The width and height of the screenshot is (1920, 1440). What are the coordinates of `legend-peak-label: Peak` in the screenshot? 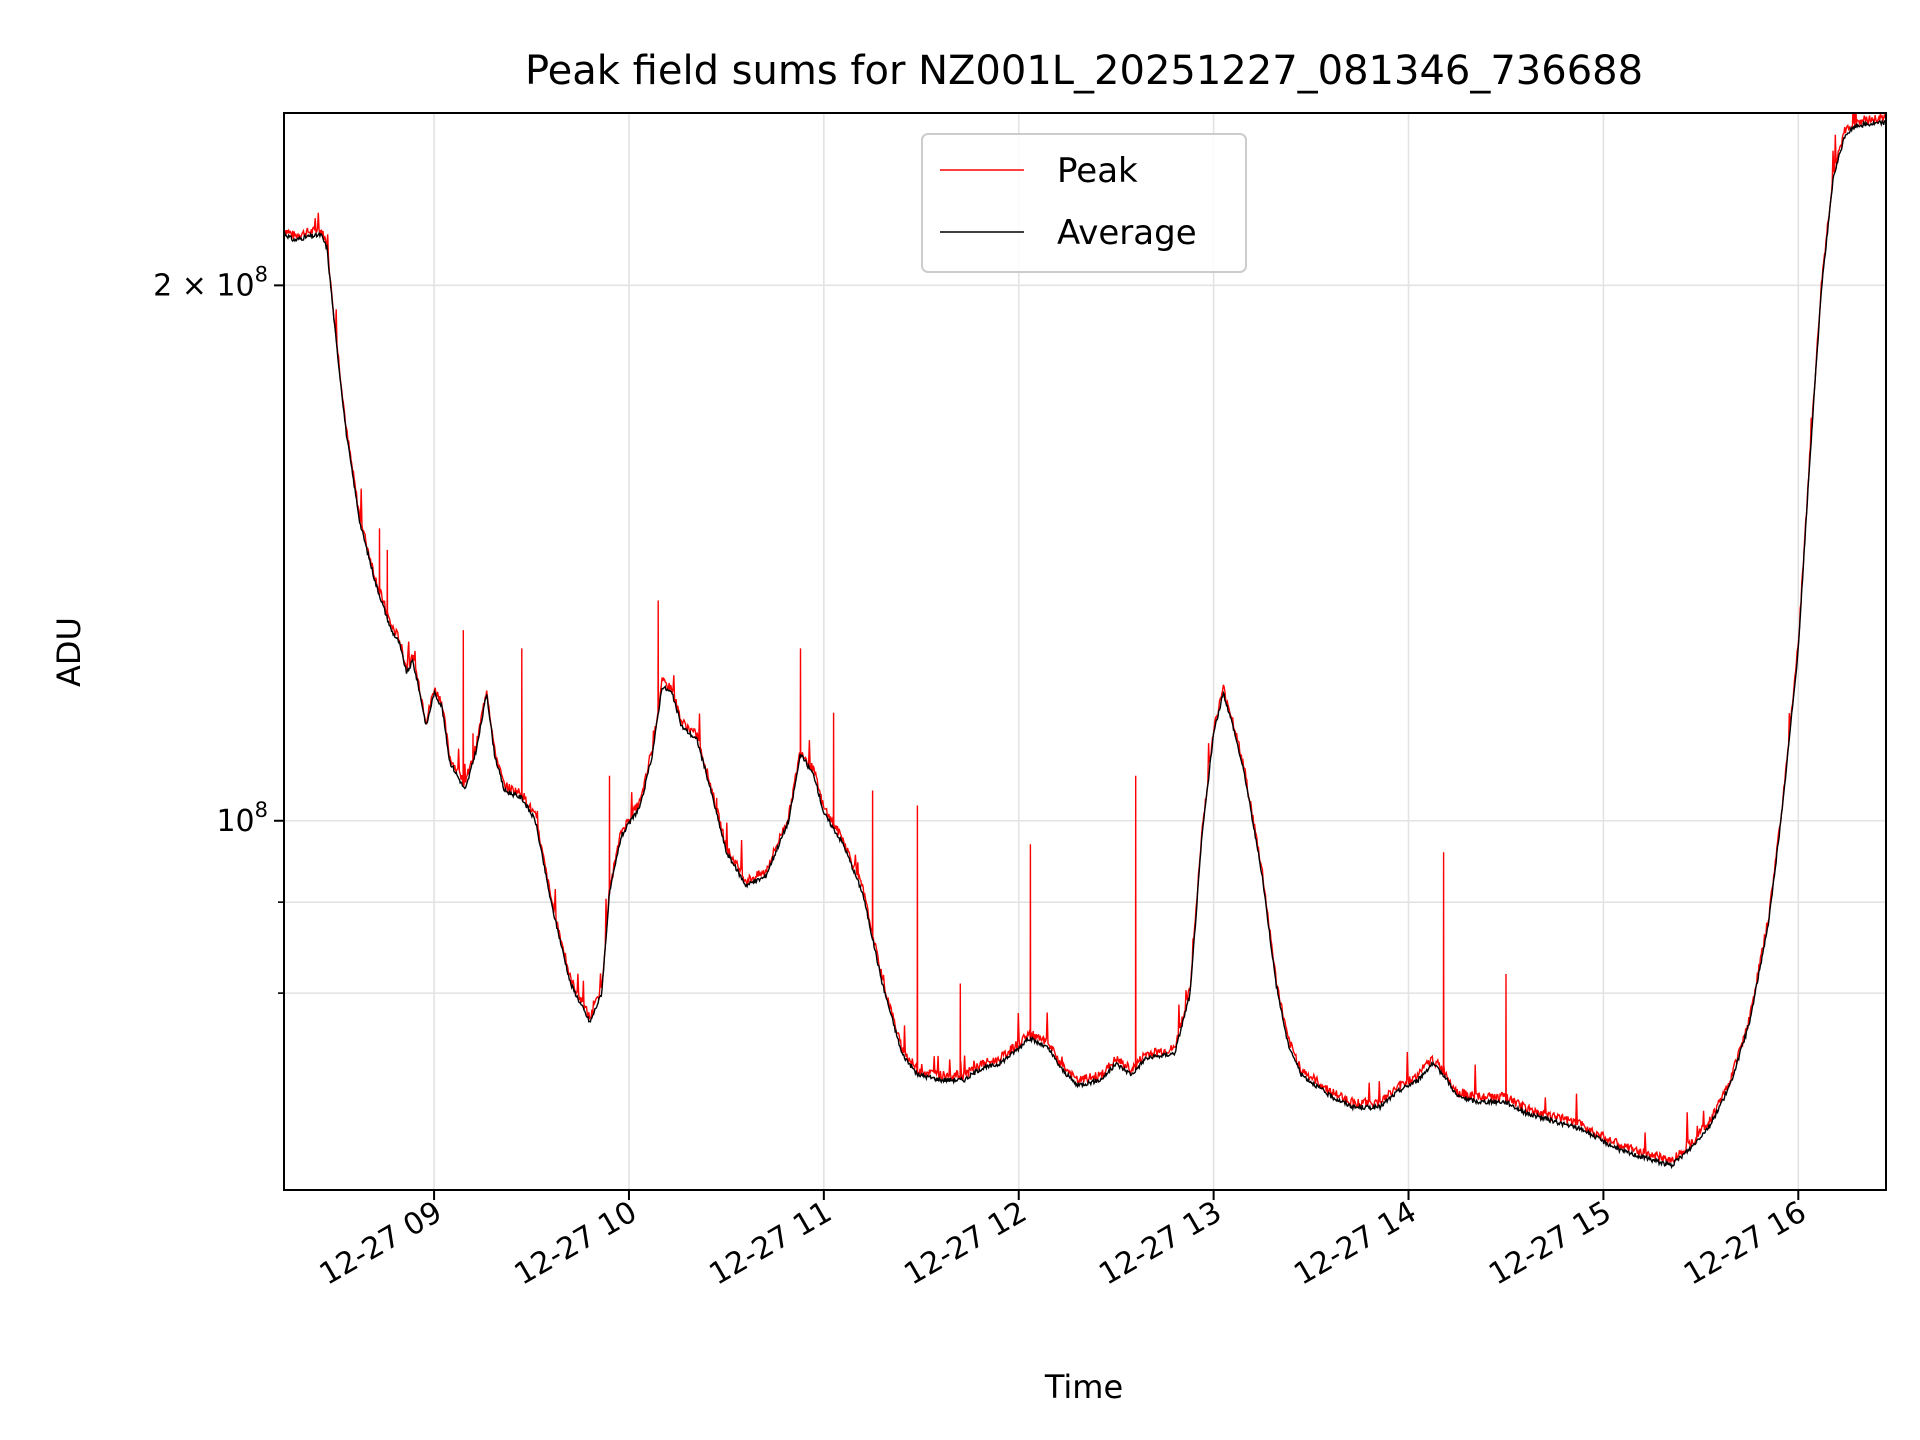 It's located at (1097, 171).